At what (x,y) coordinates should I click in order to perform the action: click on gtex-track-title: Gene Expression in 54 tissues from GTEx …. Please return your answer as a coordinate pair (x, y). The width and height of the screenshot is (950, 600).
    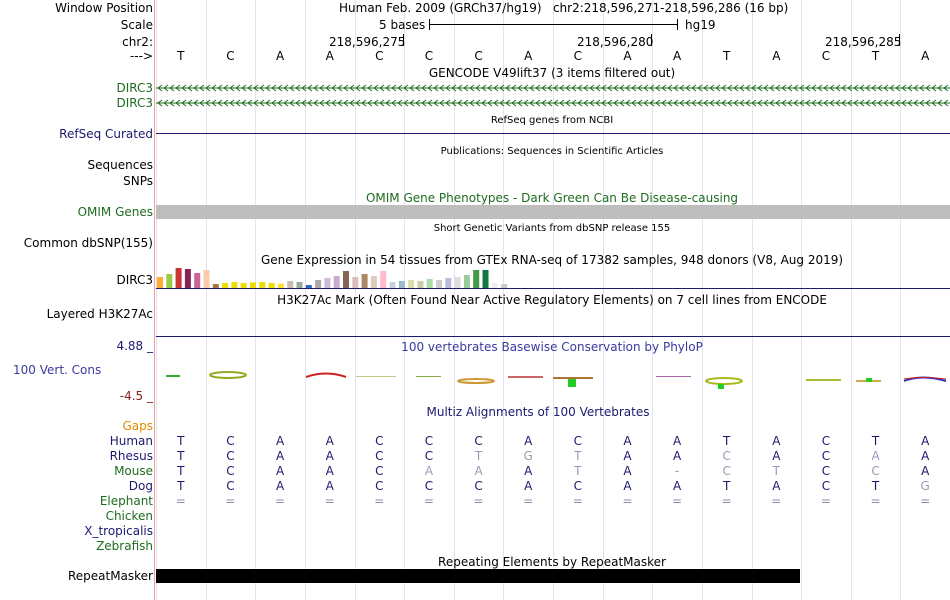
    Looking at the image, I should click on (552, 260).